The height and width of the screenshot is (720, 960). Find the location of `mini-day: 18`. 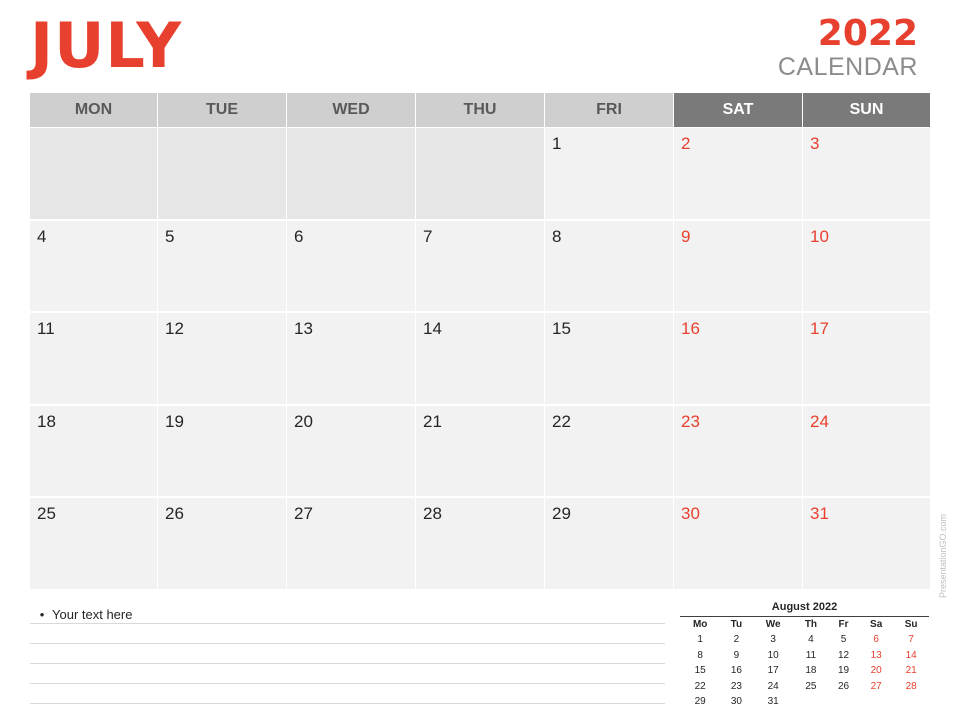

mini-day: 18 is located at coordinates (811, 671).